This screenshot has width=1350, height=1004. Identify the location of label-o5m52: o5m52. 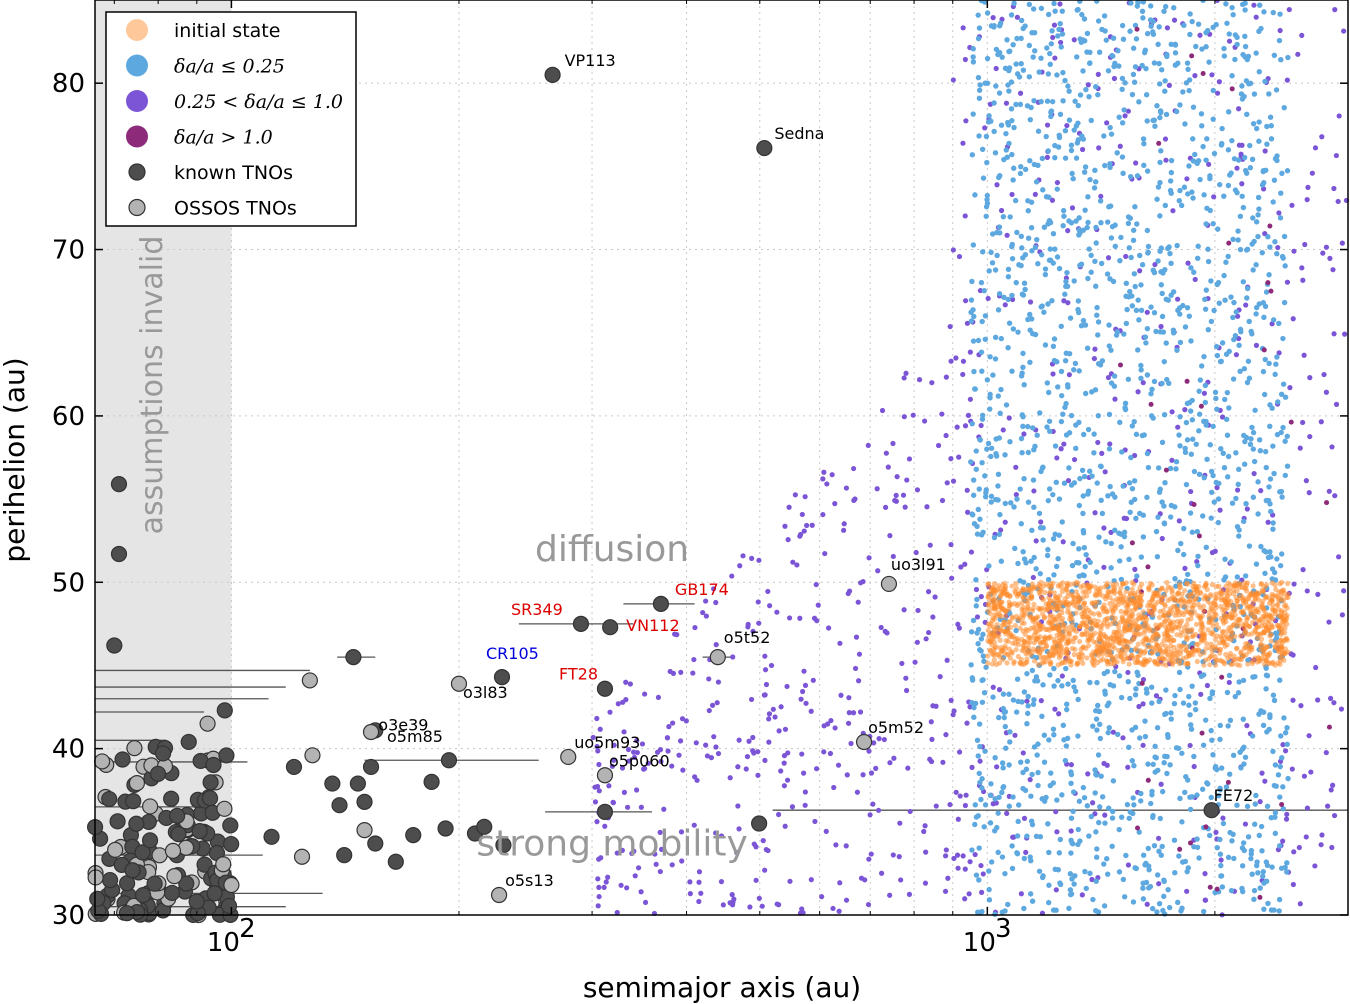
(896, 727).